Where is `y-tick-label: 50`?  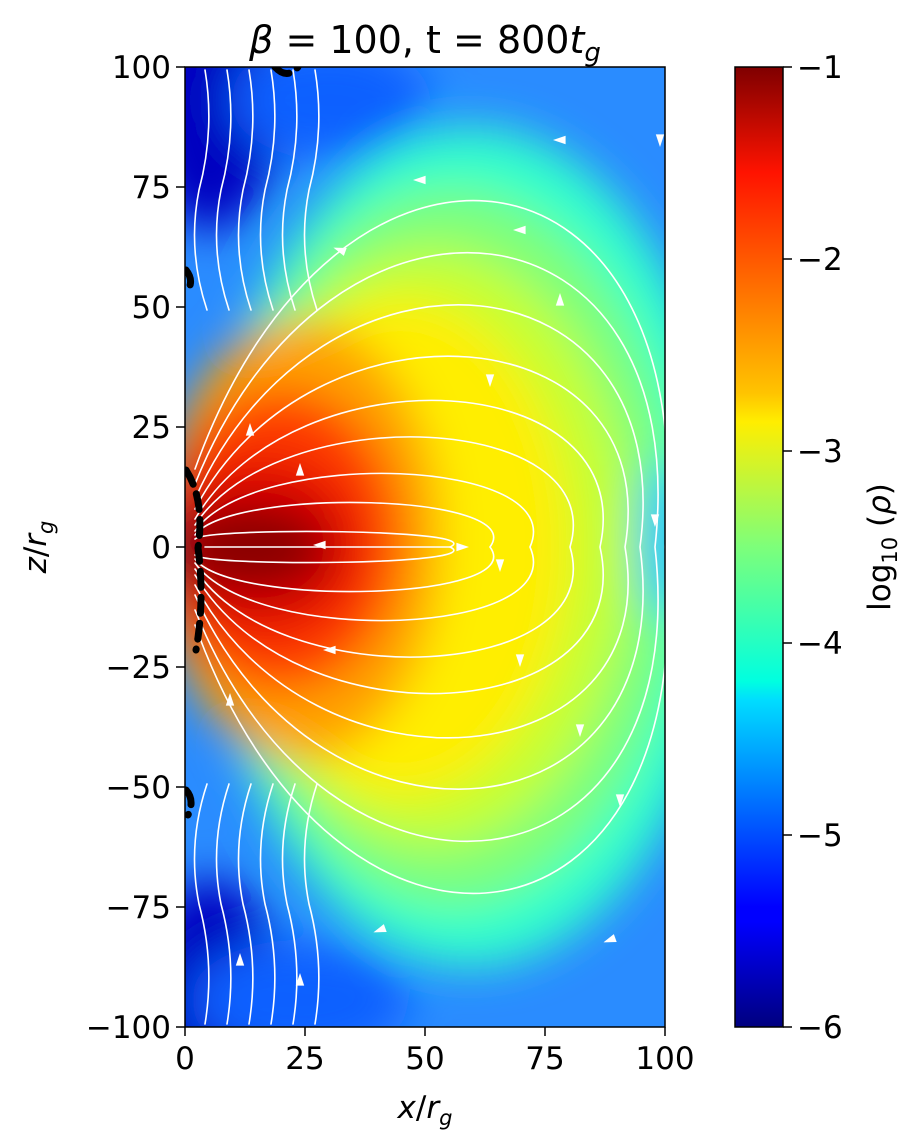
y-tick-label: 50 is located at coordinates (151, 308).